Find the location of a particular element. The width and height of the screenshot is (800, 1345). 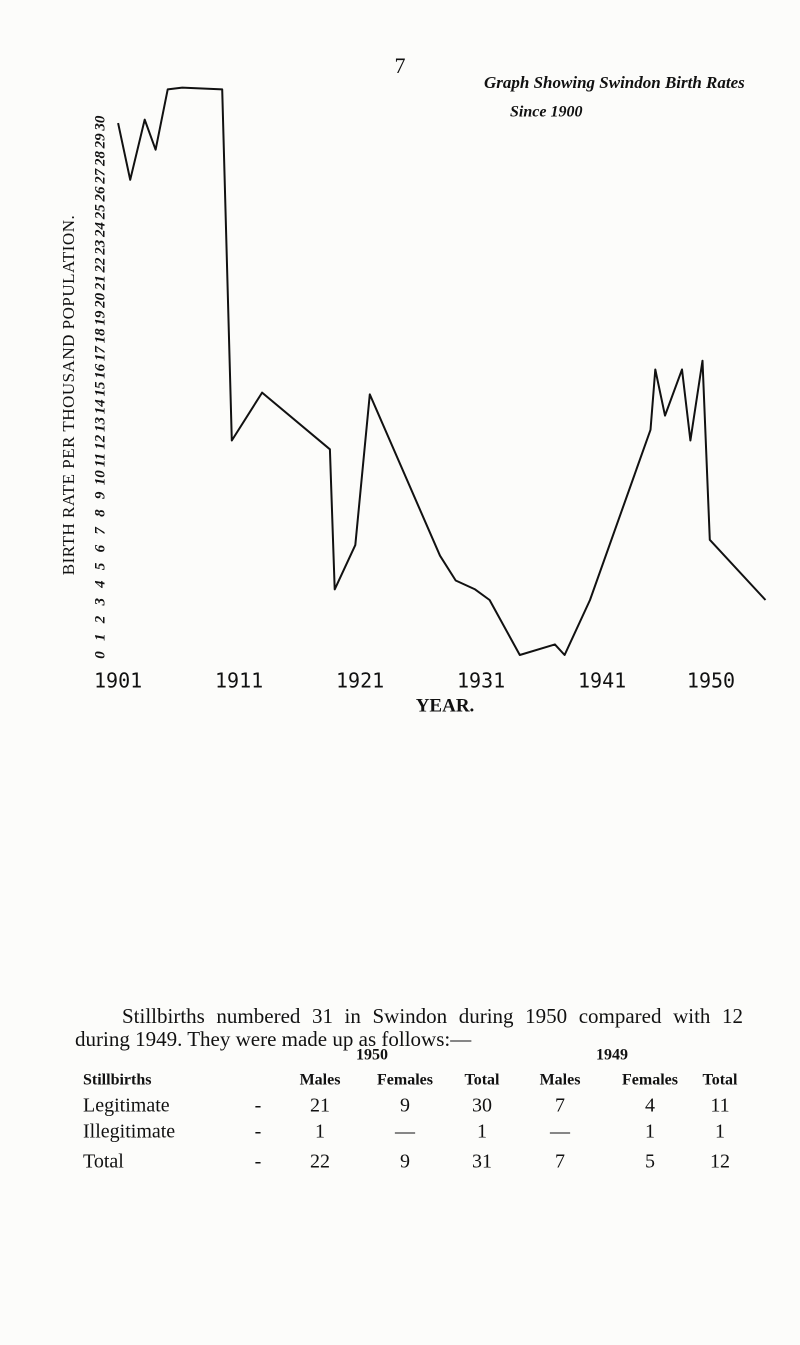

table-cell: 5 is located at coordinates (650, 1162).